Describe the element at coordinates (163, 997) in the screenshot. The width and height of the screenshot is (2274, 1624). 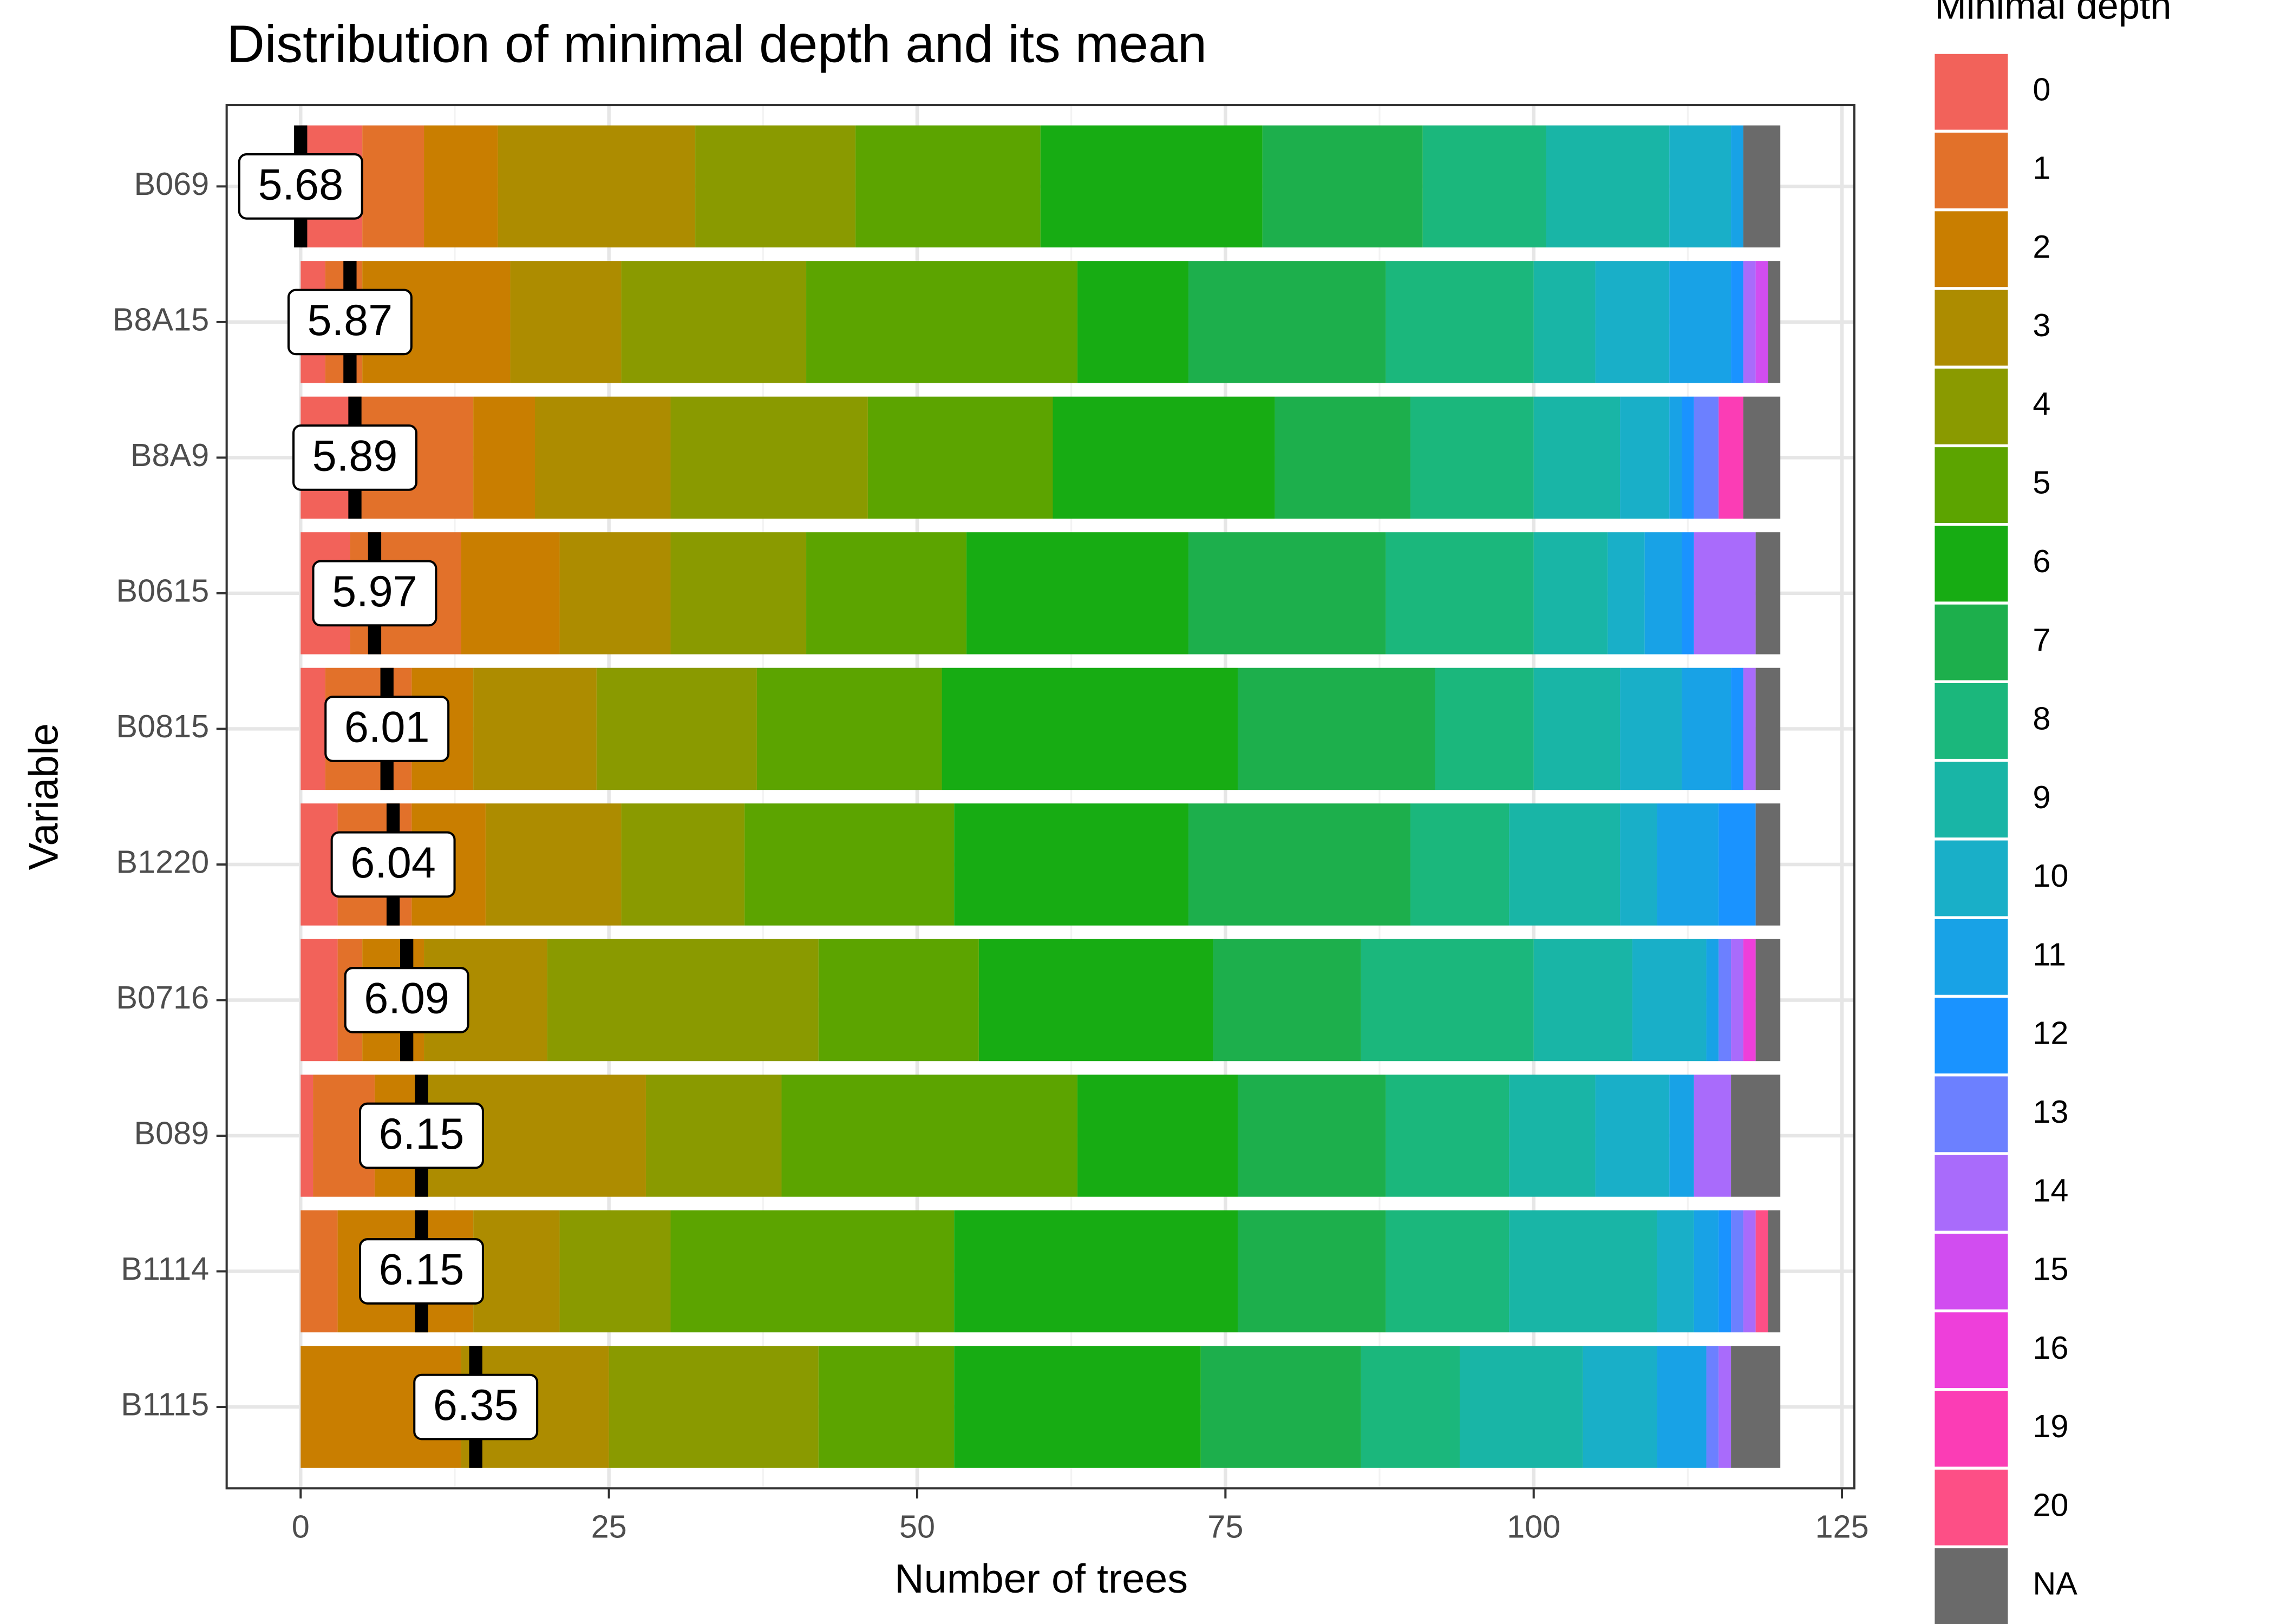
I see `y-tick-label: B0716` at that location.